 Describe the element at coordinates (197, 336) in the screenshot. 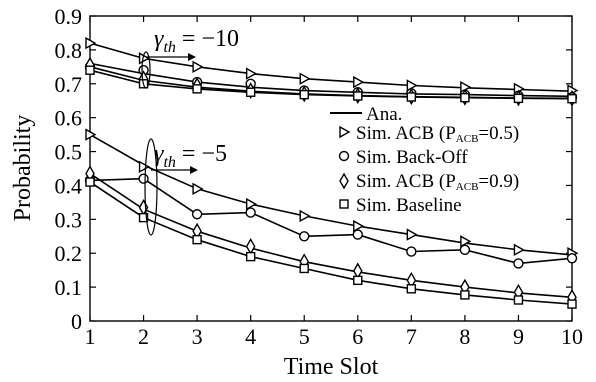

I see `x-tick-label: 3` at that location.